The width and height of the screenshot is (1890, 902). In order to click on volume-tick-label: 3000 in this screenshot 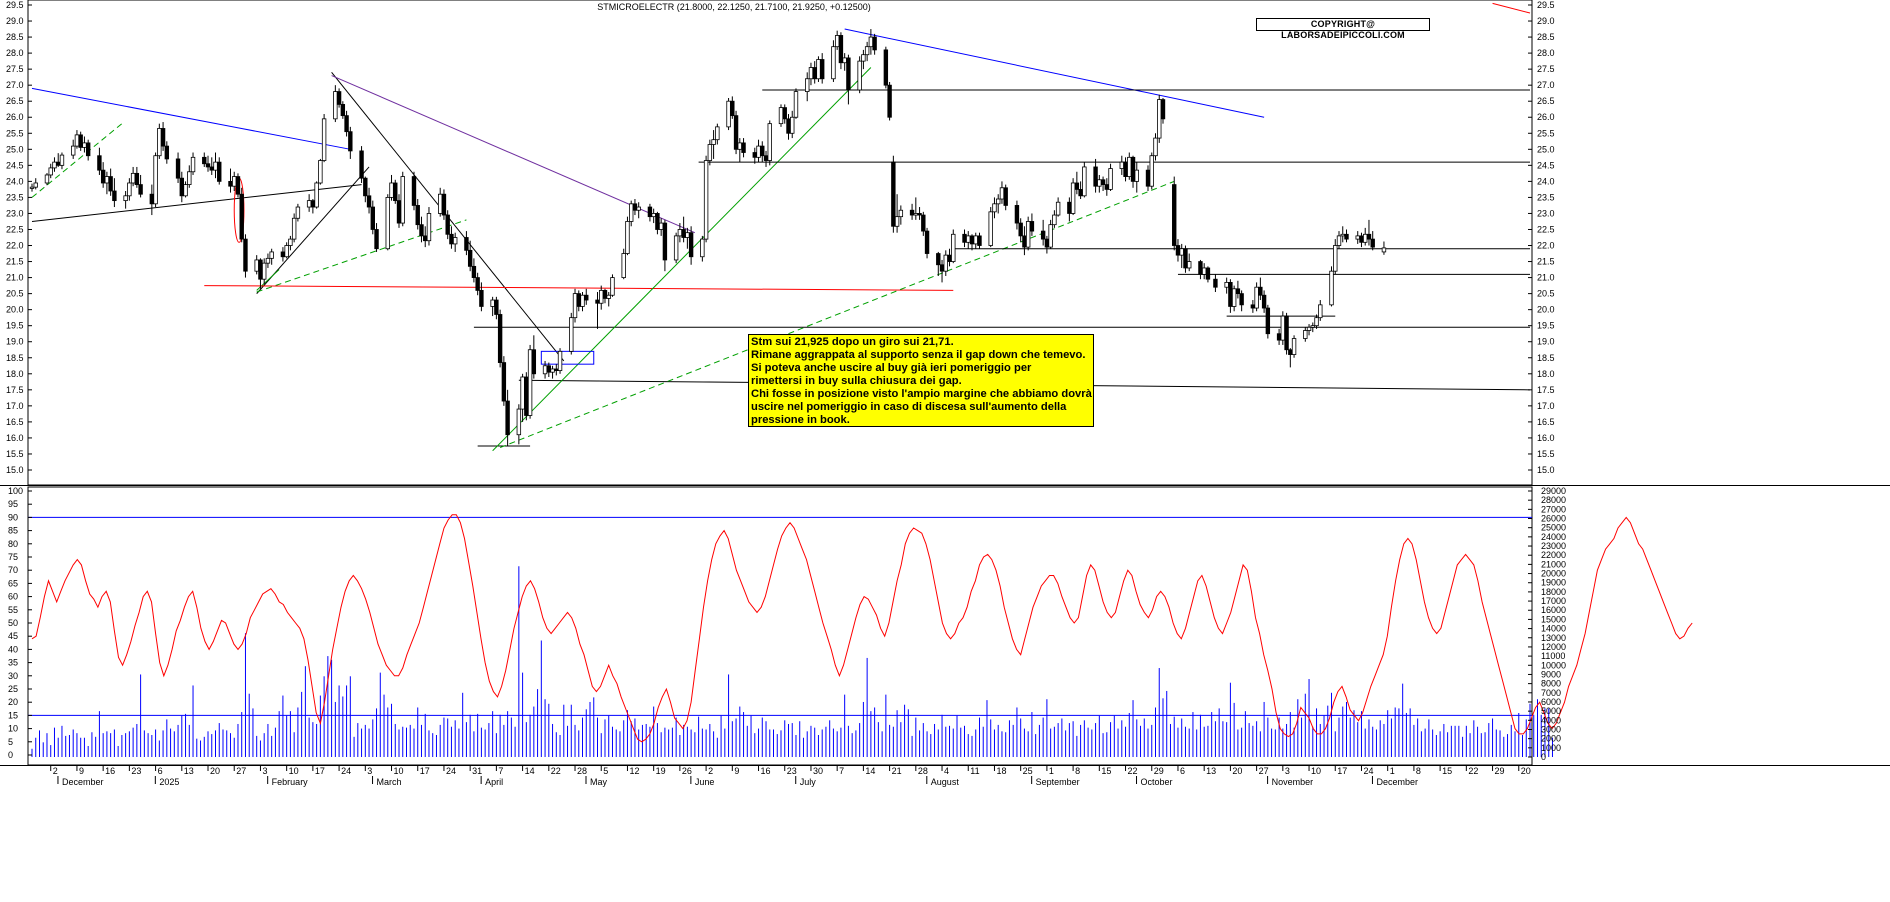, I will do `click(1551, 729)`.